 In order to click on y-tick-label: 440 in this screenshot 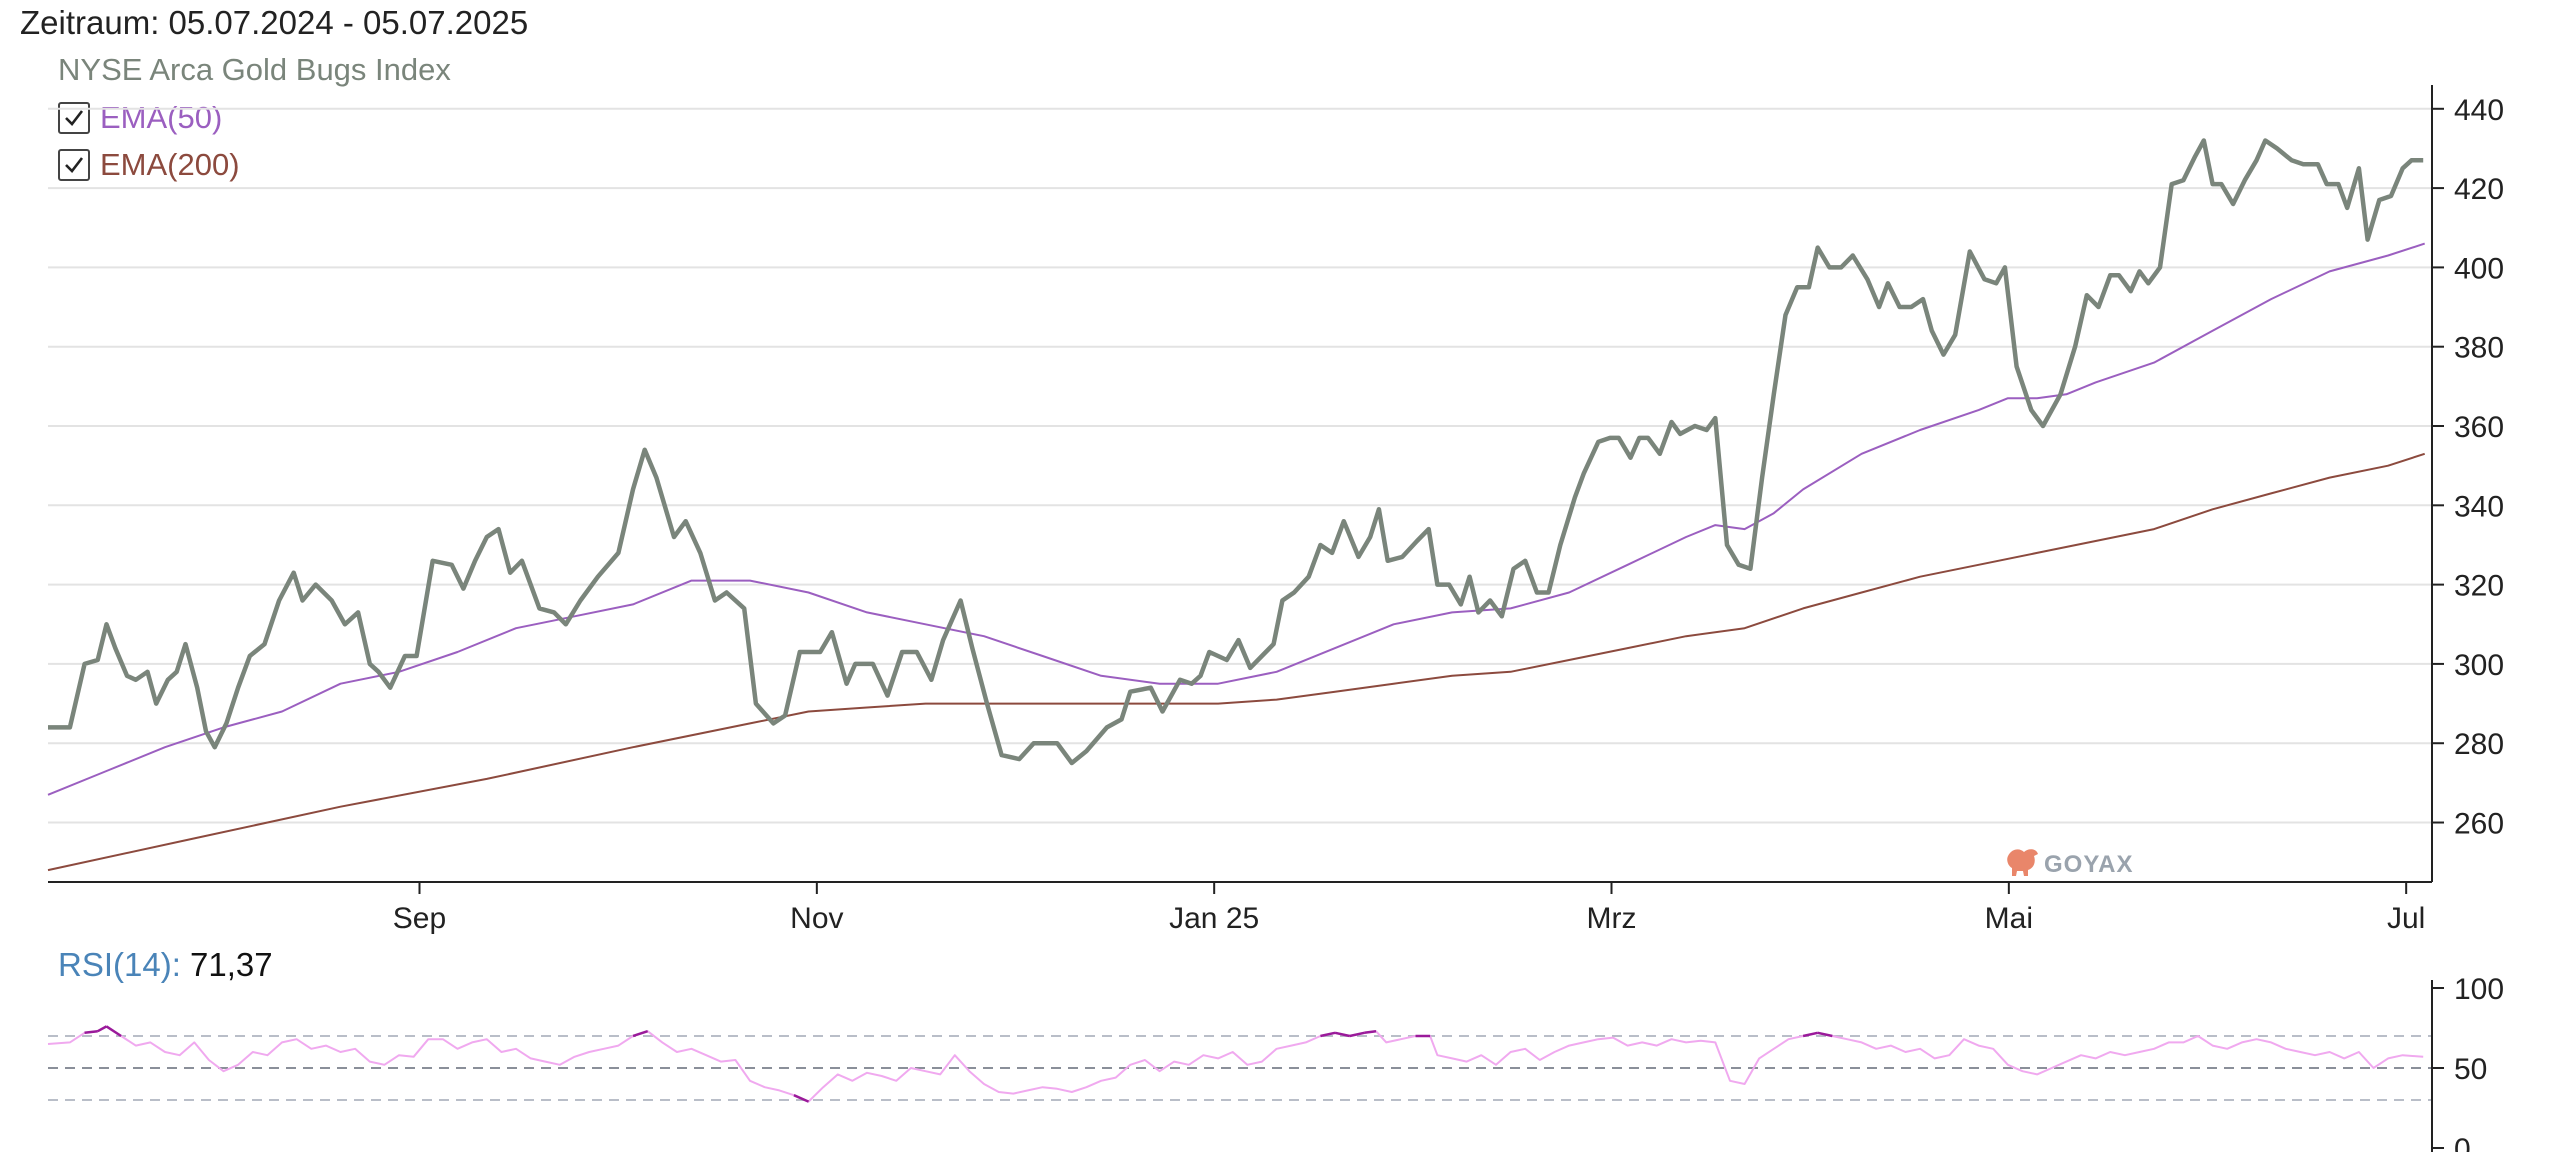, I will do `click(2479, 110)`.